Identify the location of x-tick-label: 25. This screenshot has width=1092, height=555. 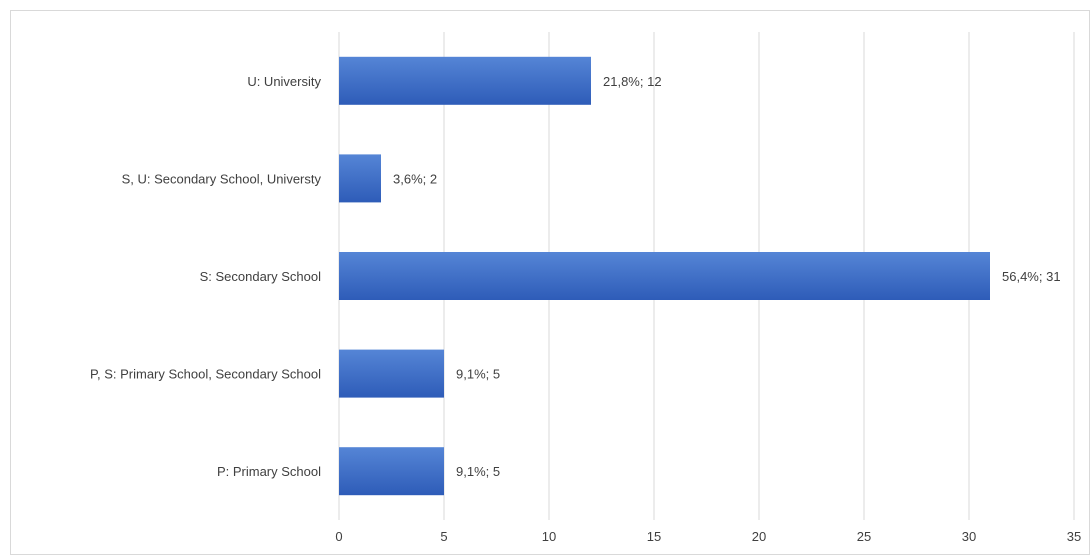
(864, 536).